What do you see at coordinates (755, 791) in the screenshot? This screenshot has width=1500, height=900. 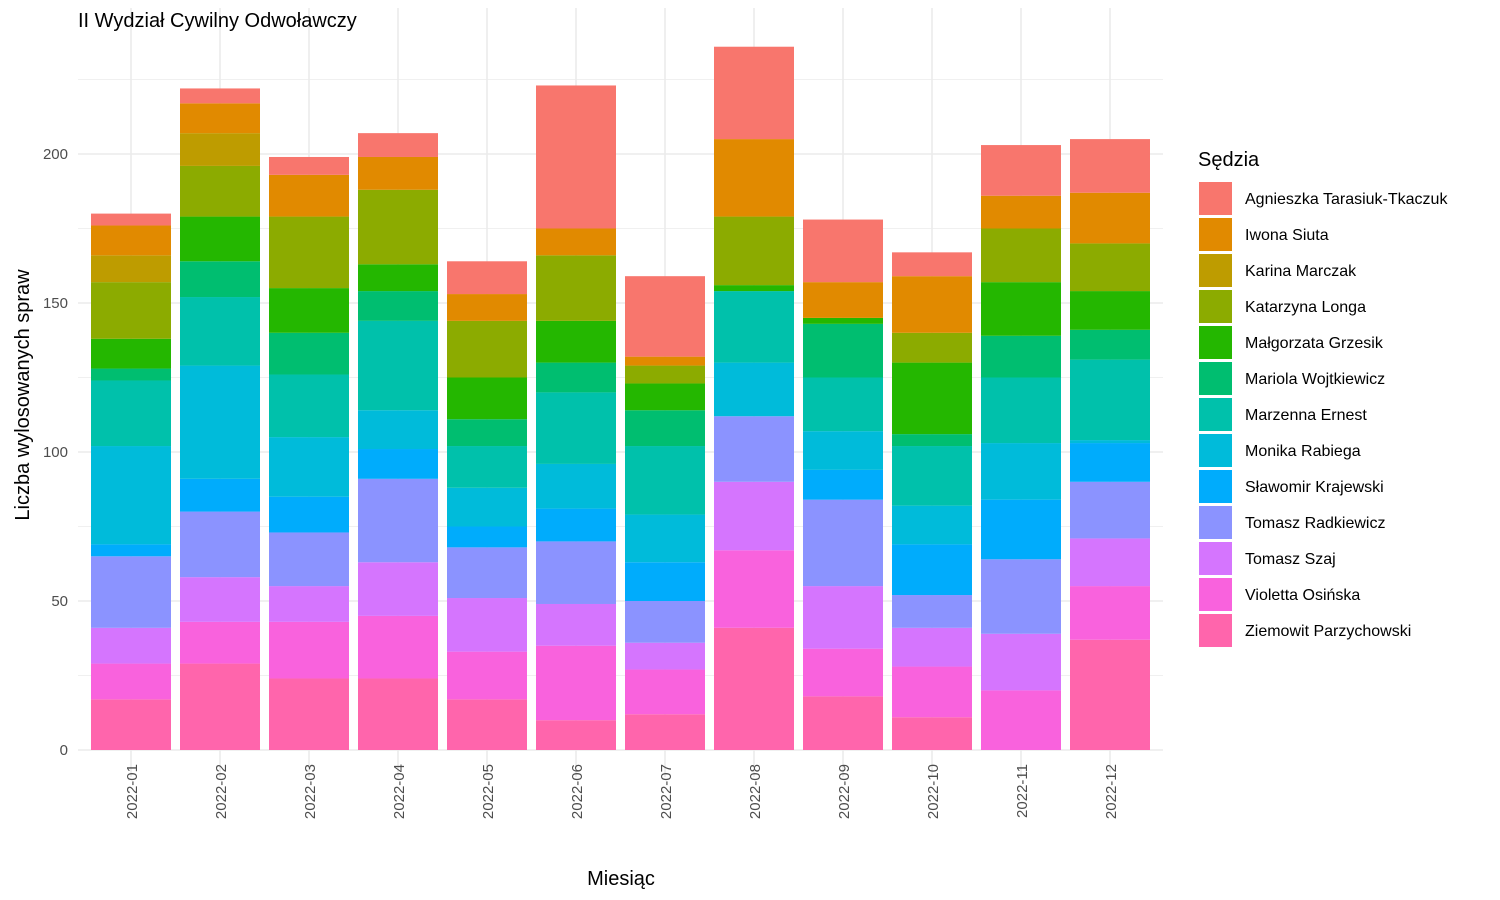 I see `x-tick-label: 2022-08` at bounding box center [755, 791].